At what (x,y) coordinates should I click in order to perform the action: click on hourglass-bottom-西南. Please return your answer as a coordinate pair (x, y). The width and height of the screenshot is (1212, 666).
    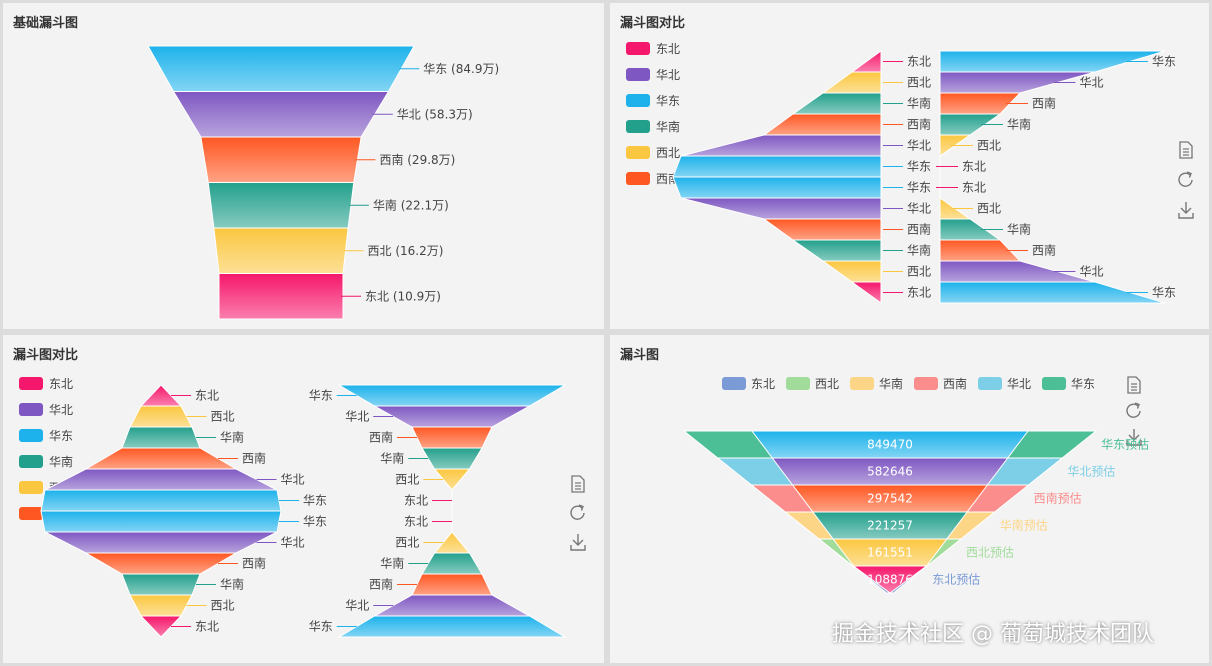
    Looking at the image, I should click on (452, 584).